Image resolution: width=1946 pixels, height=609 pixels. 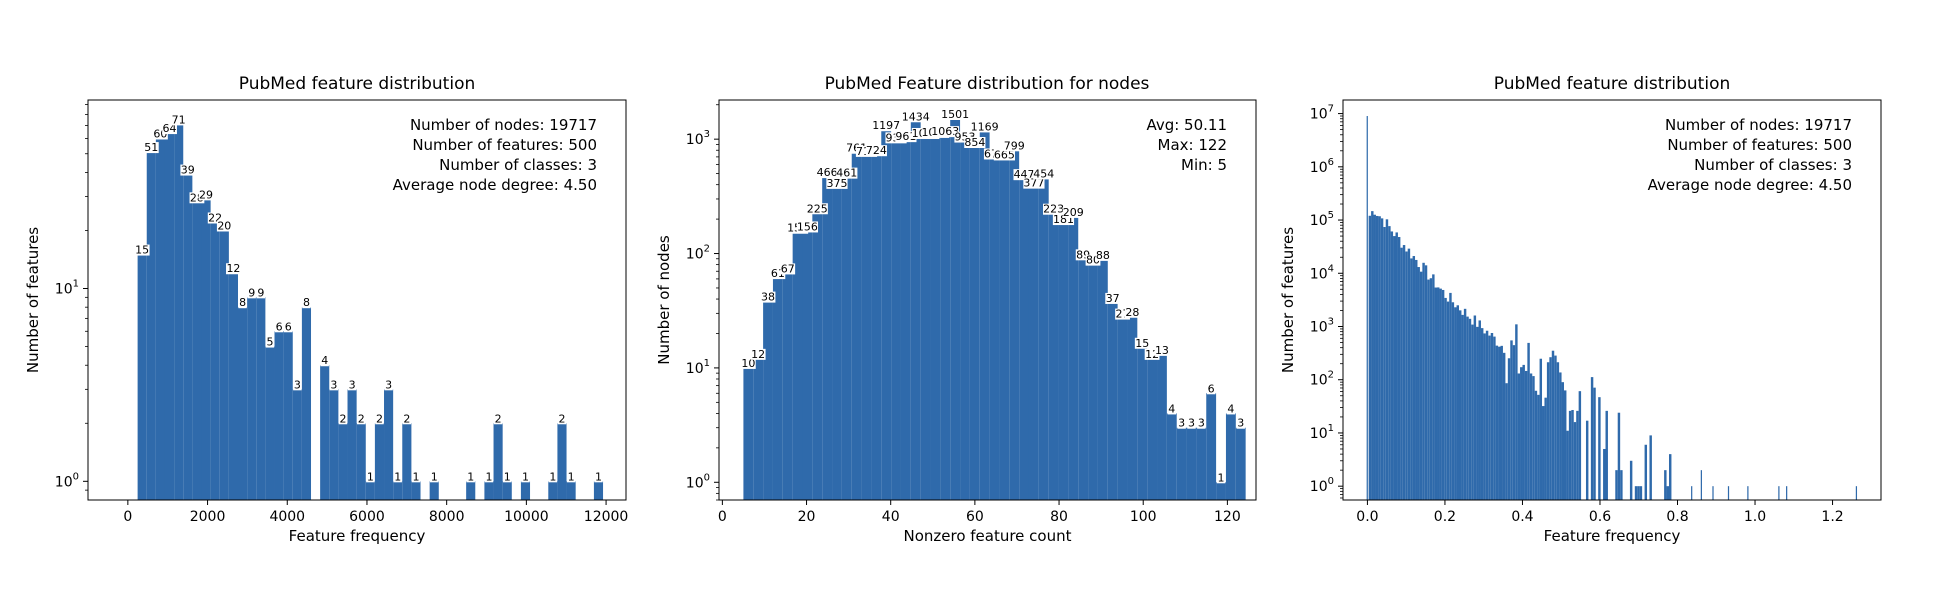 What do you see at coordinates (1322, 272) in the screenshot?
I see `y-tick-label: 10⁴` at bounding box center [1322, 272].